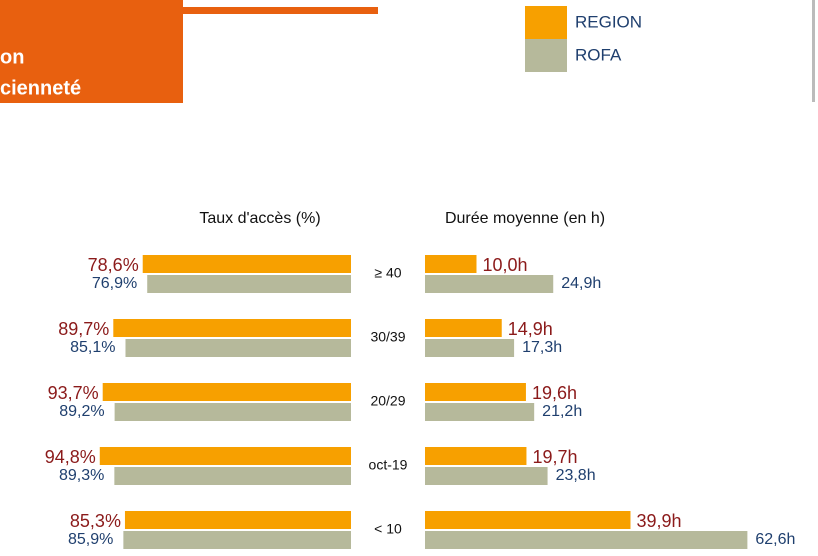 The width and height of the screenshot is (818, 556). What do you see at coordinates (598, 54) in the screenshot?
I see `legend-label: ROFA` at bounding box center [598, 54].